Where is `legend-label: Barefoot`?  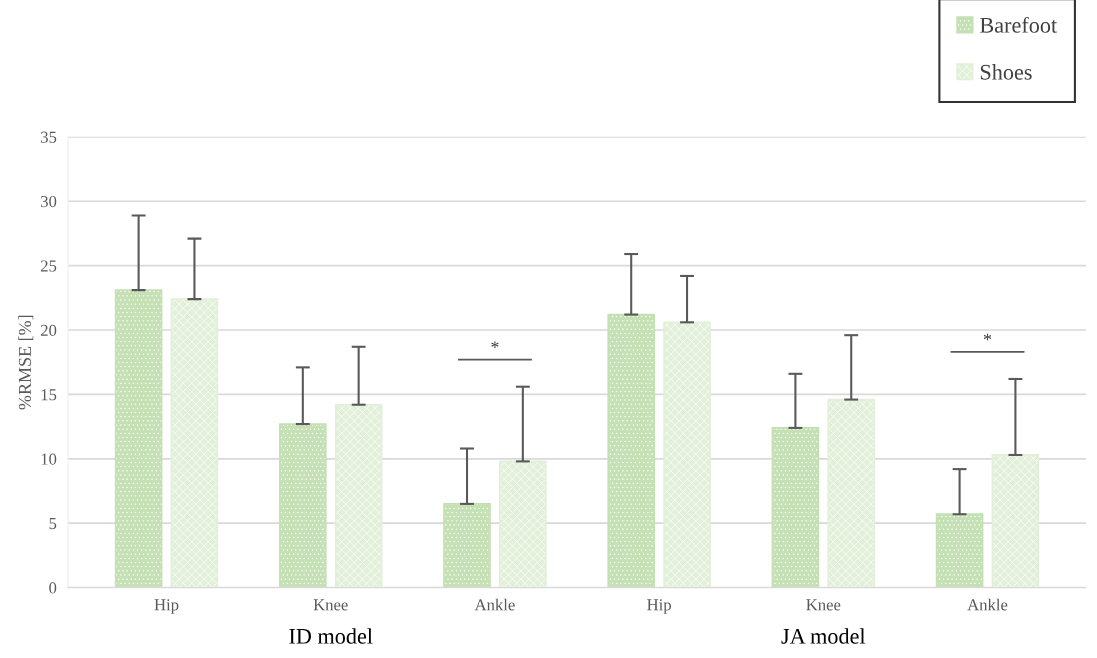
legend-label: Barefoot is located at coordinates (1019, 24).